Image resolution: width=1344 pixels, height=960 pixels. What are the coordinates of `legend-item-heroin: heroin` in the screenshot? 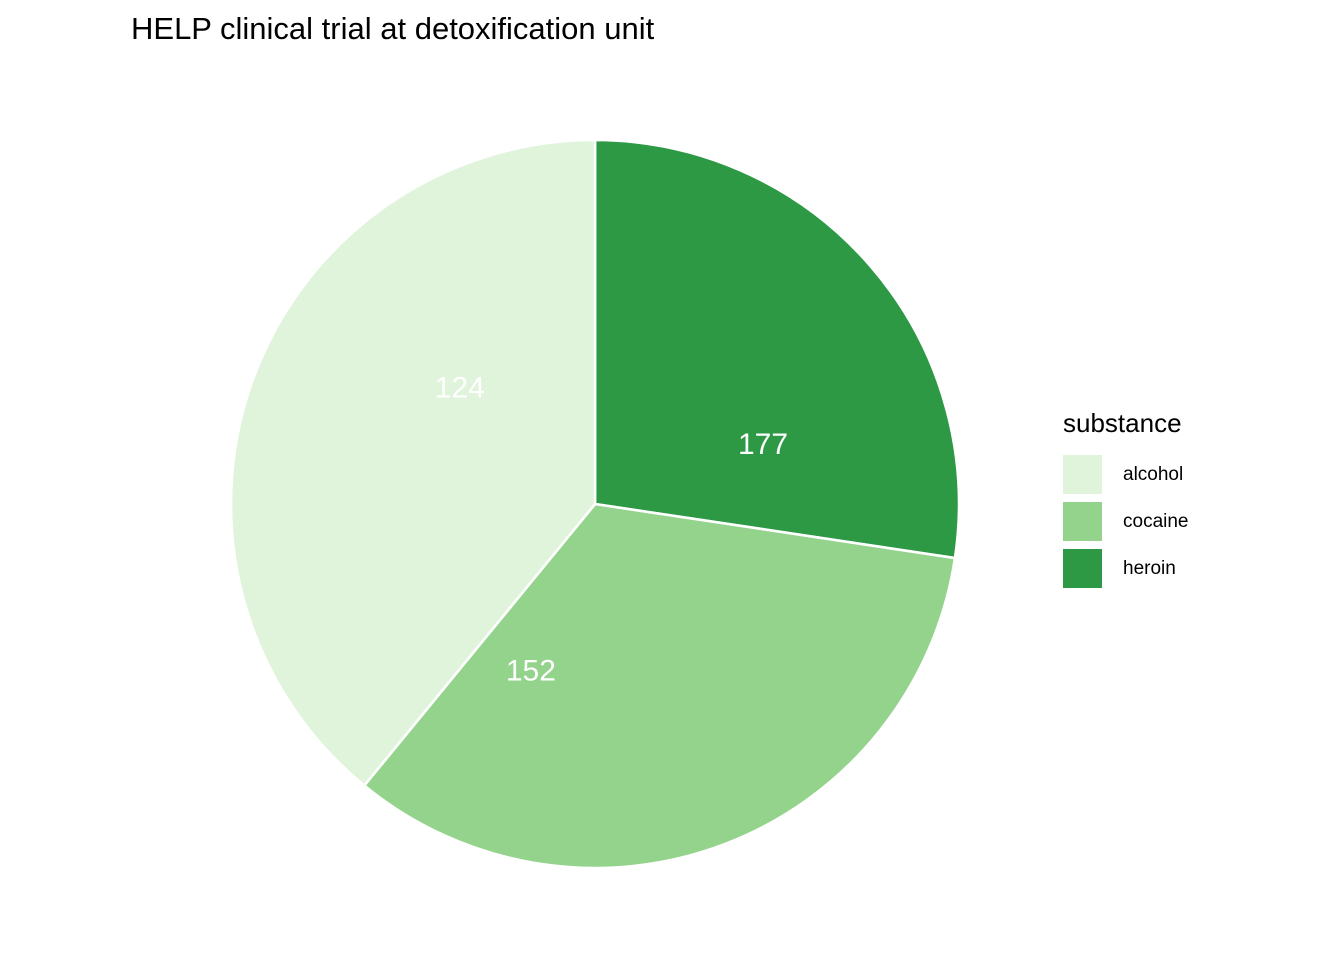 It's located at (1126, 568).